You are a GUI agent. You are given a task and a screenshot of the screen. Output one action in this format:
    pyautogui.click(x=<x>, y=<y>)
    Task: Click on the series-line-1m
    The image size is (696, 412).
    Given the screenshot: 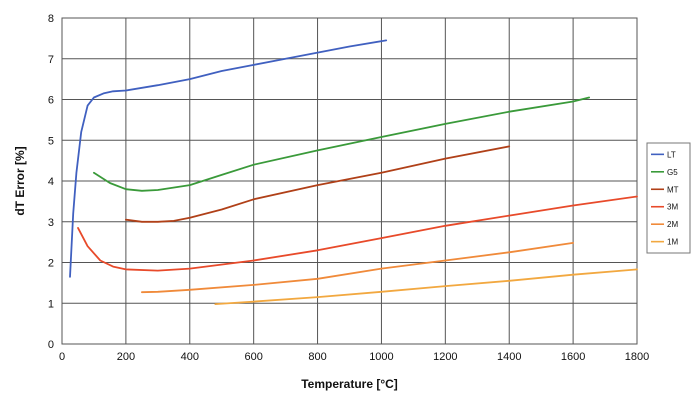 What is the action you would take?
    pyautogui.click(x=426, y=286)
    